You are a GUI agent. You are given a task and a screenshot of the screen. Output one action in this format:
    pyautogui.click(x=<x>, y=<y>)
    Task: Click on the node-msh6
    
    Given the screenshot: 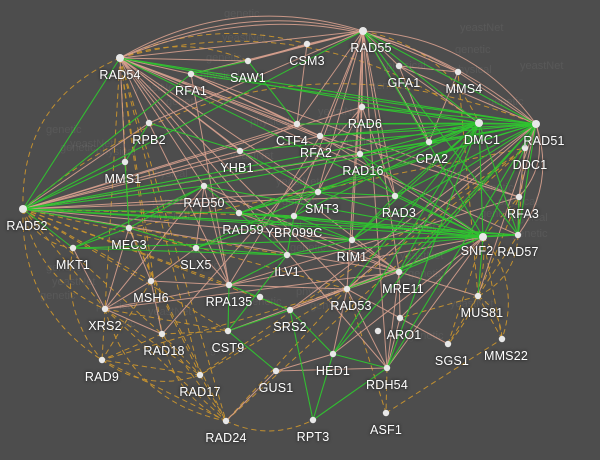 What is the action you would take?
    pyautogui.click(x=151, y=281)
    